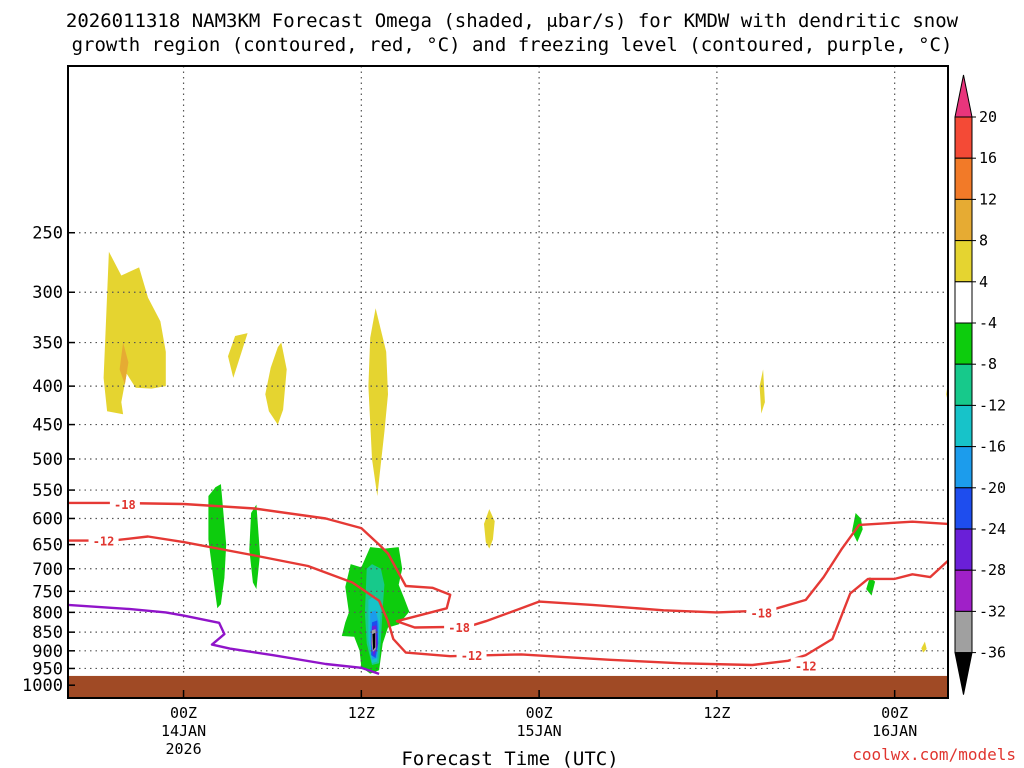 The height and width of the screenshot is (768, 1024). I want to click on y-tick-label: 1000, so click(42, 686).